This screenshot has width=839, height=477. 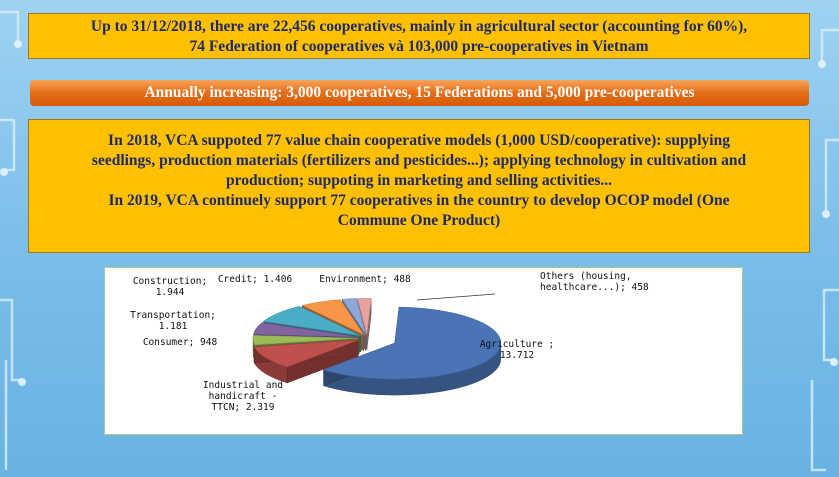 What do you see at coordinates (586, 276) in the screenshot?
I see `slice-label-line: Others (housing,` at bounding box center [586, 276].